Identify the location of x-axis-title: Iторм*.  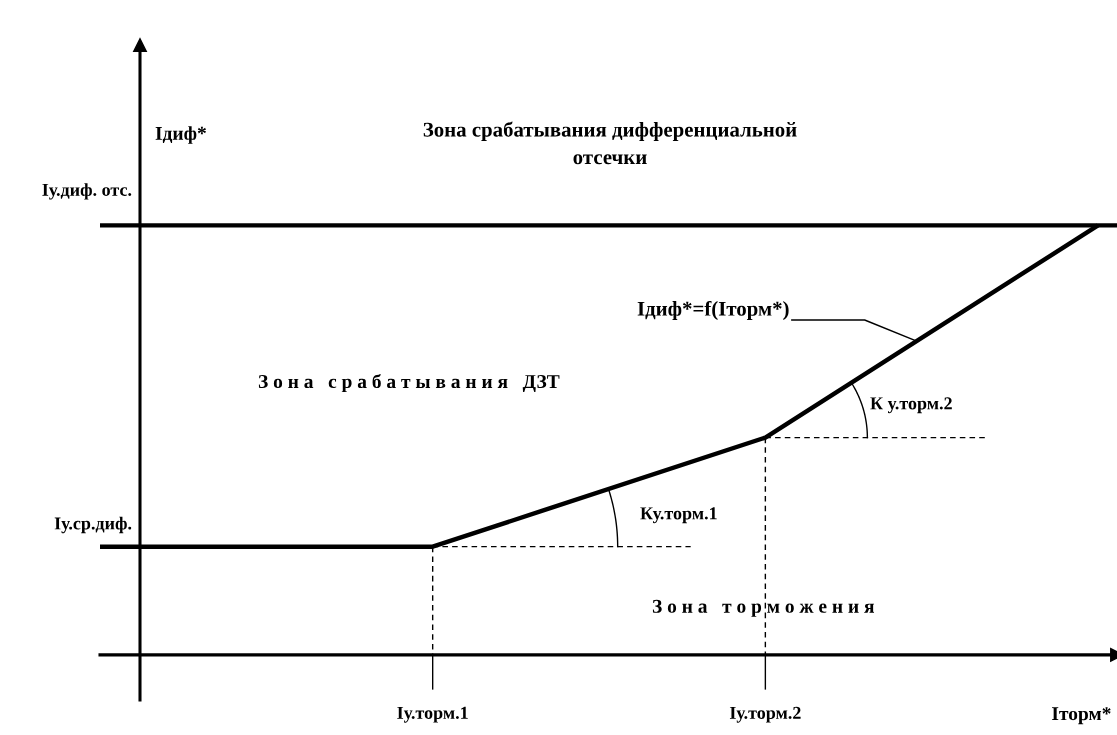
(1081, 716).